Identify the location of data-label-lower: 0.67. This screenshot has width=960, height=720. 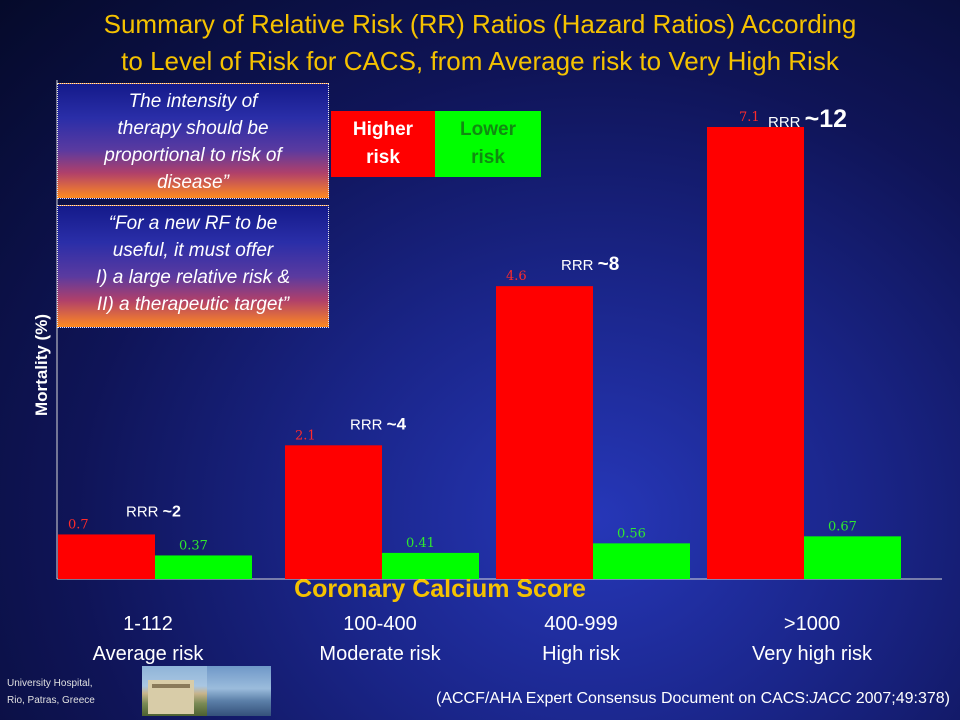
(842, 526).